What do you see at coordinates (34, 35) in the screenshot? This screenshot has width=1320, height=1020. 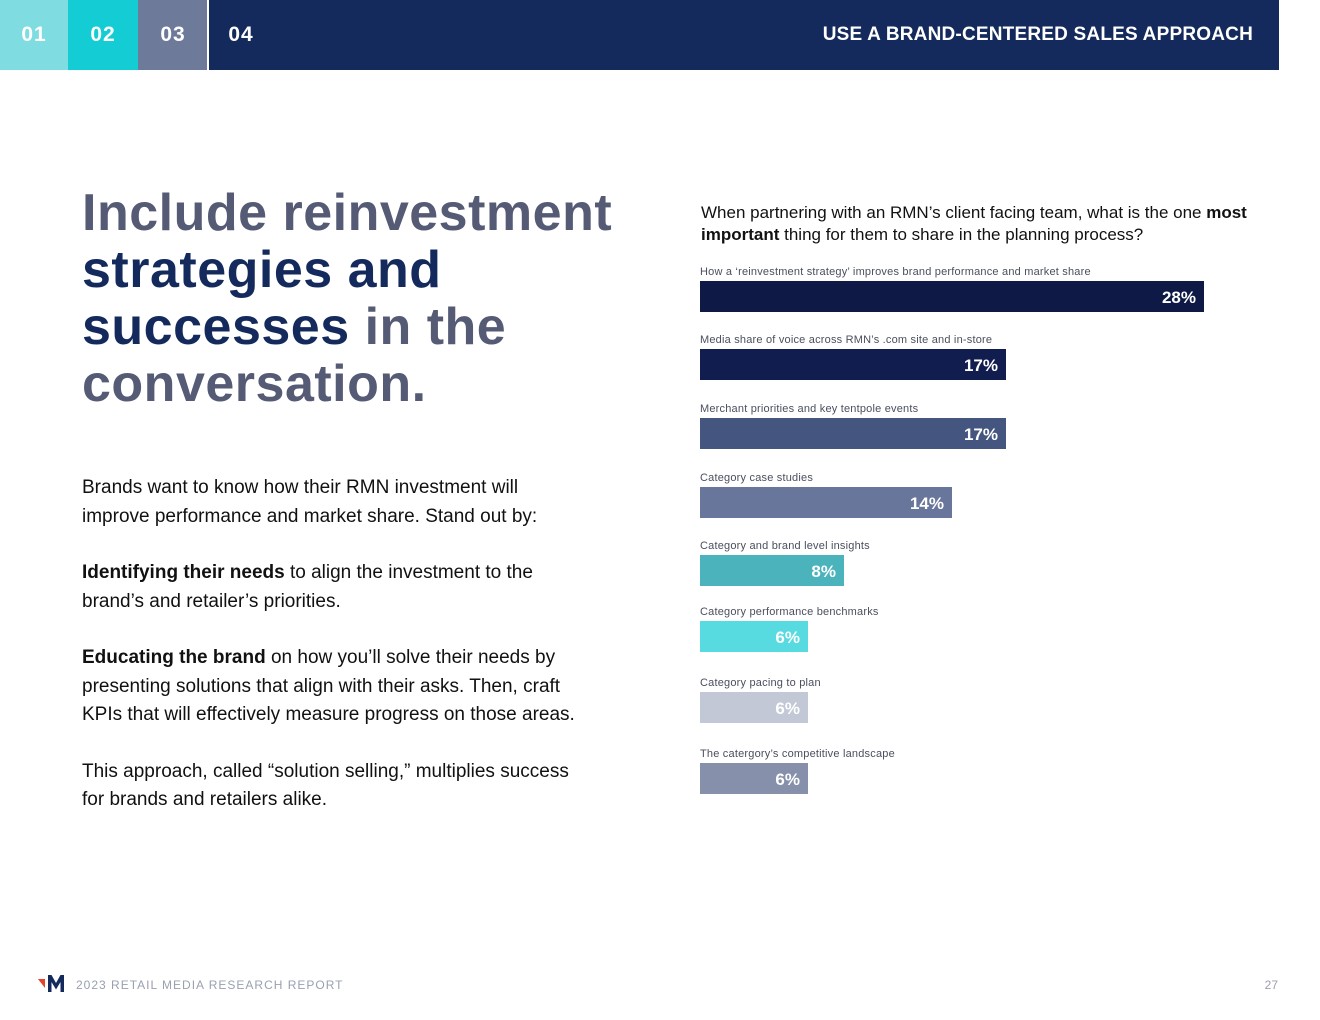 I see `tab-01: 01` at bounding box center [34, 35].